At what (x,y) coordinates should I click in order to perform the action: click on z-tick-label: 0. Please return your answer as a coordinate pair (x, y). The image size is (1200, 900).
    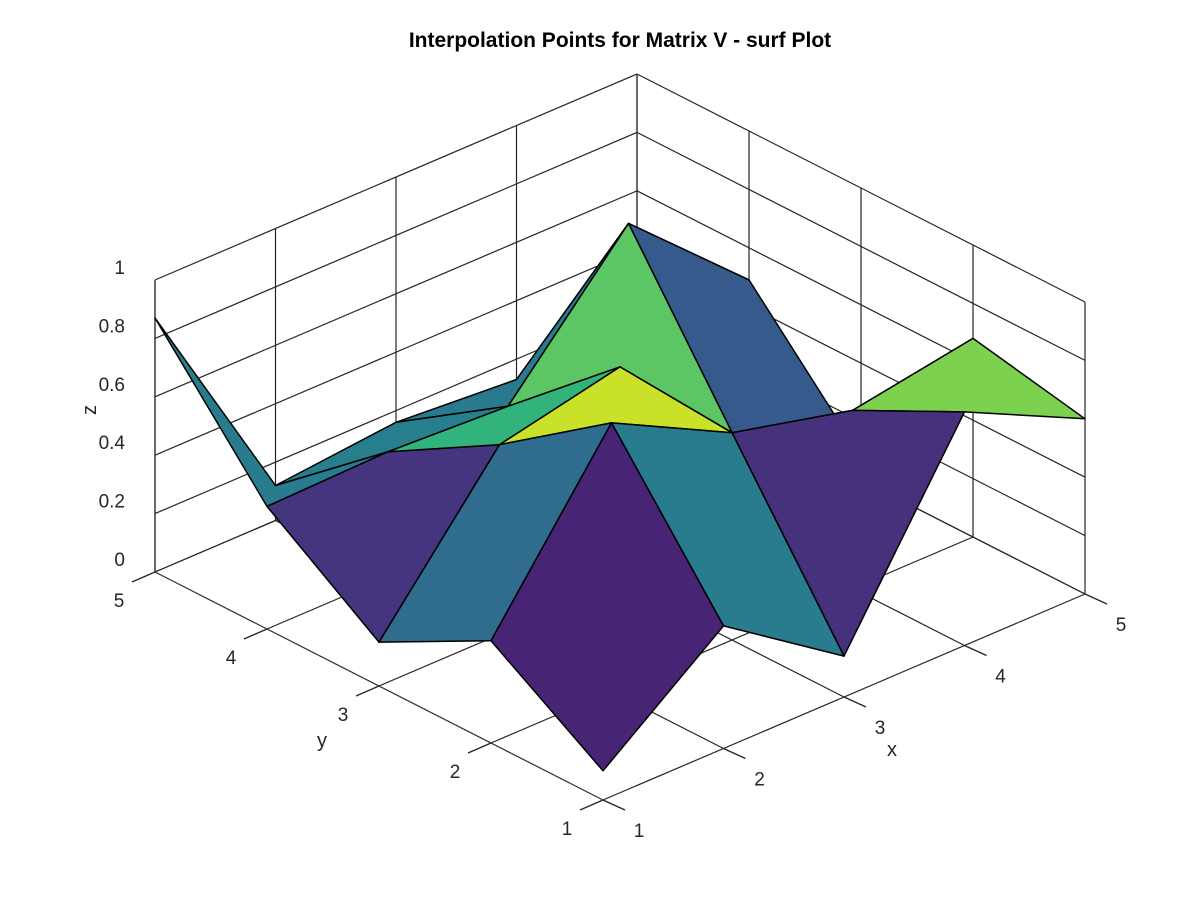
    Looking at the image, I should click on (119, 560).